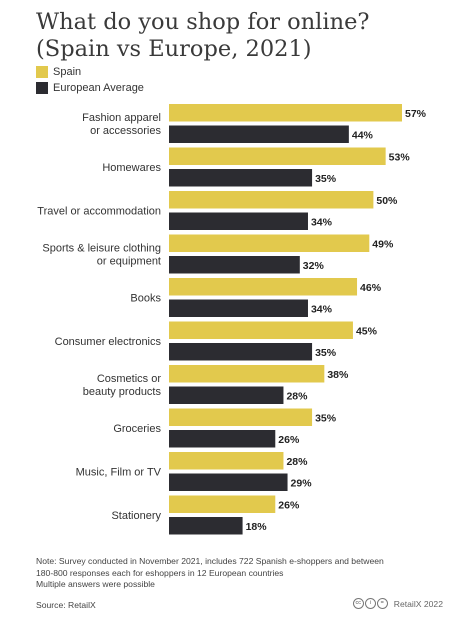  I want to click on bar-european-average-music-film-or-tv, so click(228, 482).